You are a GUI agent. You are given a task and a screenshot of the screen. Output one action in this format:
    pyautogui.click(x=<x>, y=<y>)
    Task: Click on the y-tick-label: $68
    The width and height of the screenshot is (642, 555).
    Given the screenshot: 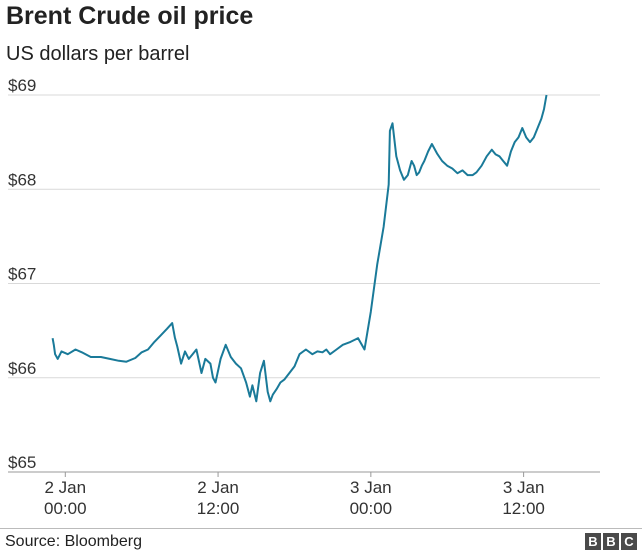 What is the action you would take?
    pyautogui.click(x=22, y=179)
    